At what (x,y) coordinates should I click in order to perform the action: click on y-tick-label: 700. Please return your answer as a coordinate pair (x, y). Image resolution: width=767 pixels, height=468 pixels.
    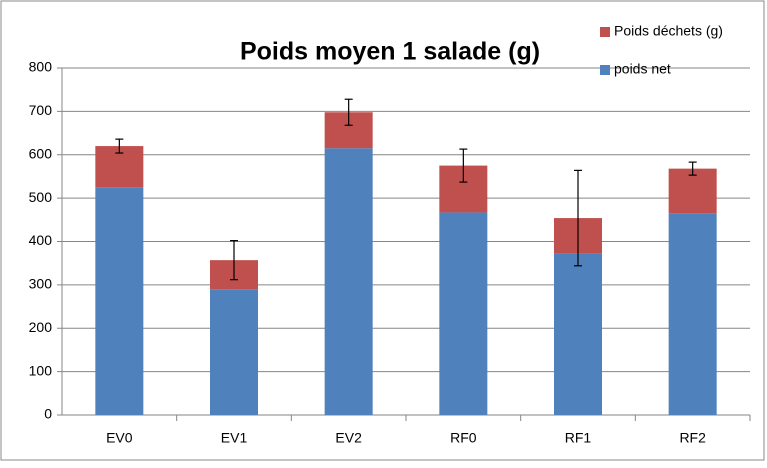
    Looking at the image, I should click on (41, 110).